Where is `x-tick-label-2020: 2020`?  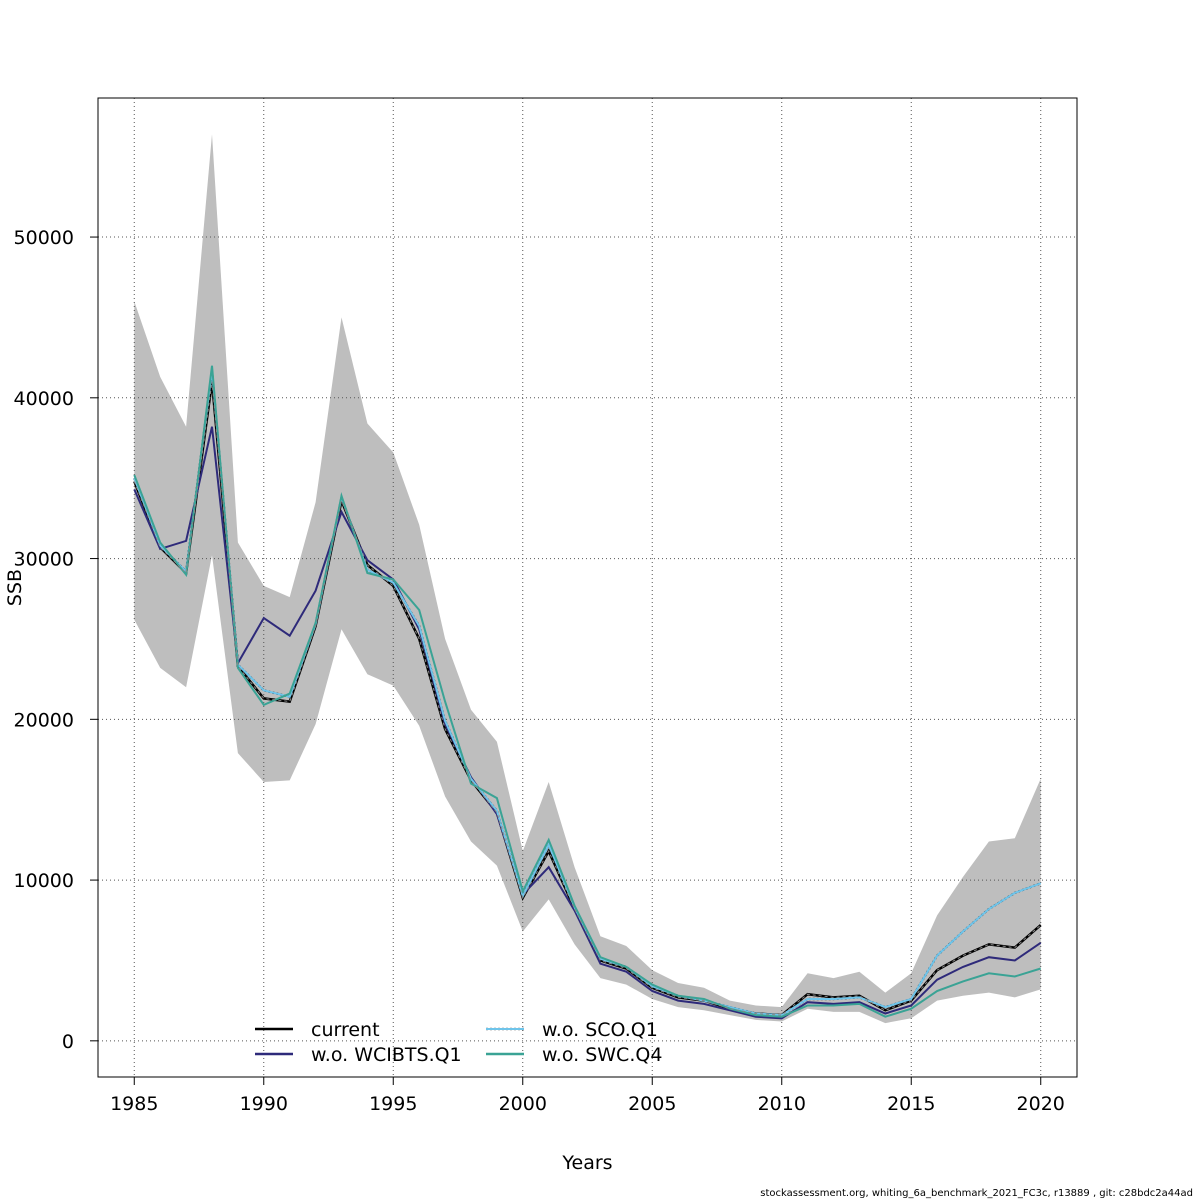
x-tick-label-2020: 2020 is located at coordinates (1041, 1104).